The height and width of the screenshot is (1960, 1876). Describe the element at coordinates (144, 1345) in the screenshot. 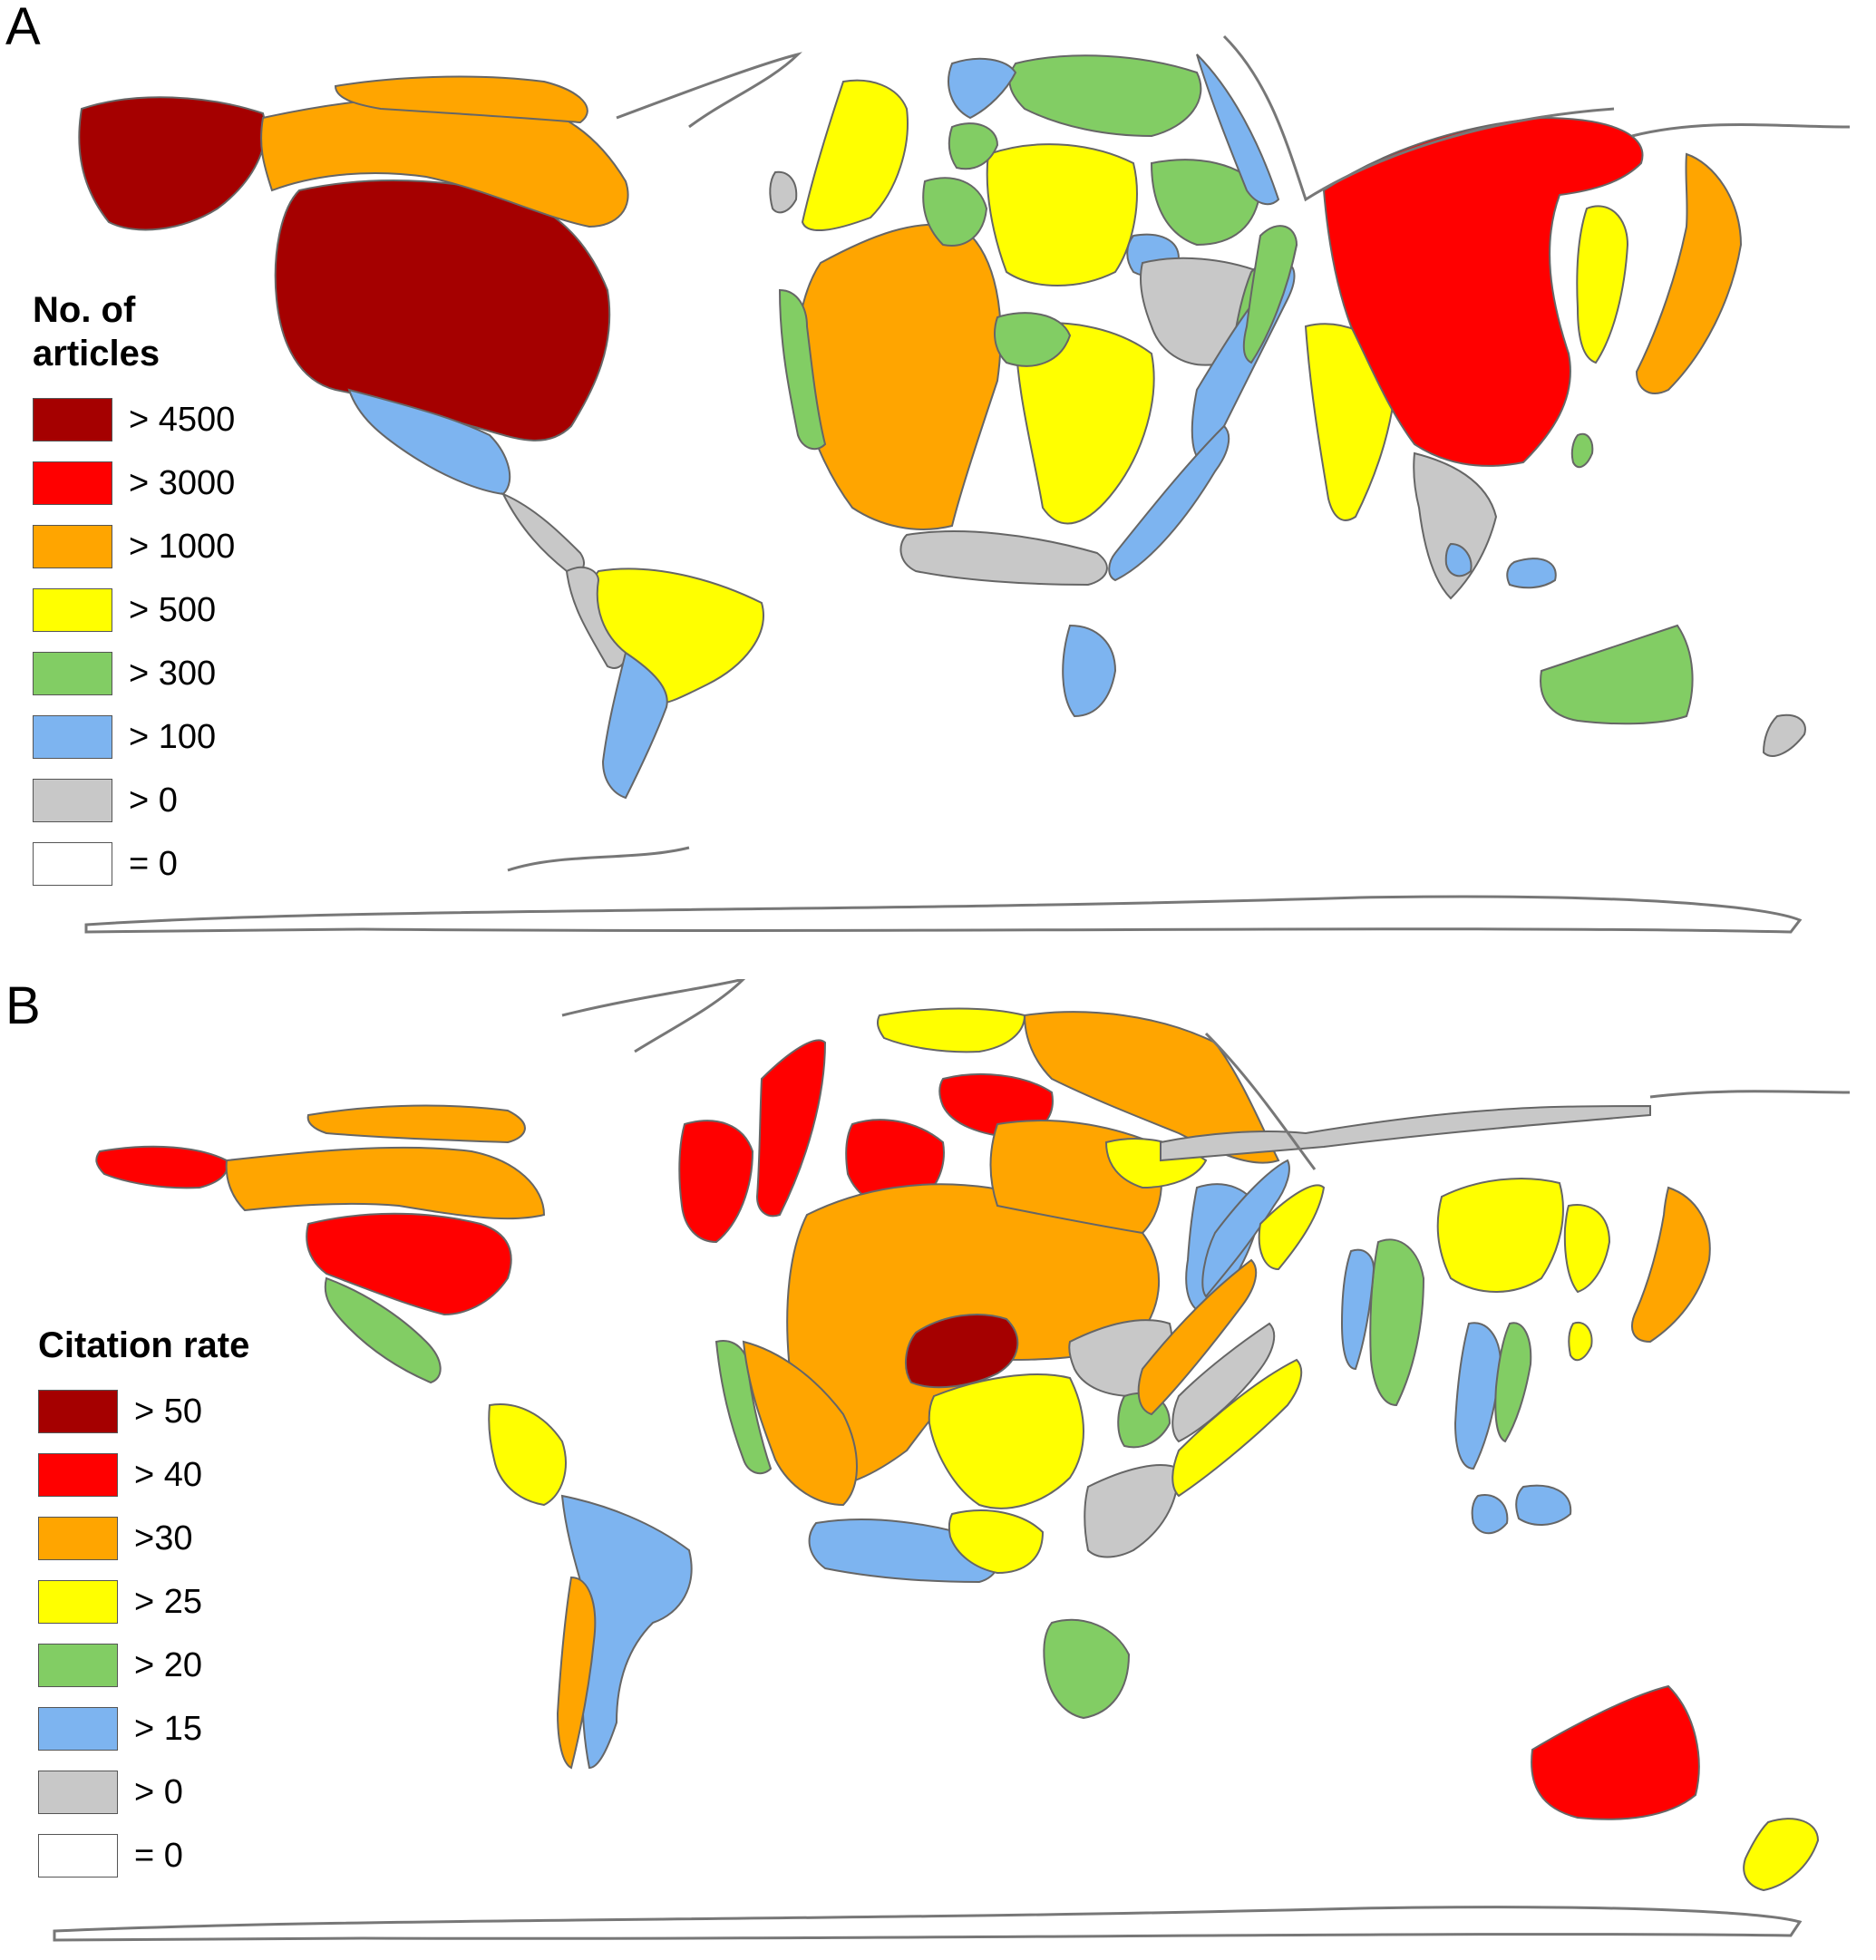

I see `legend-title: Citation rate` at that location.